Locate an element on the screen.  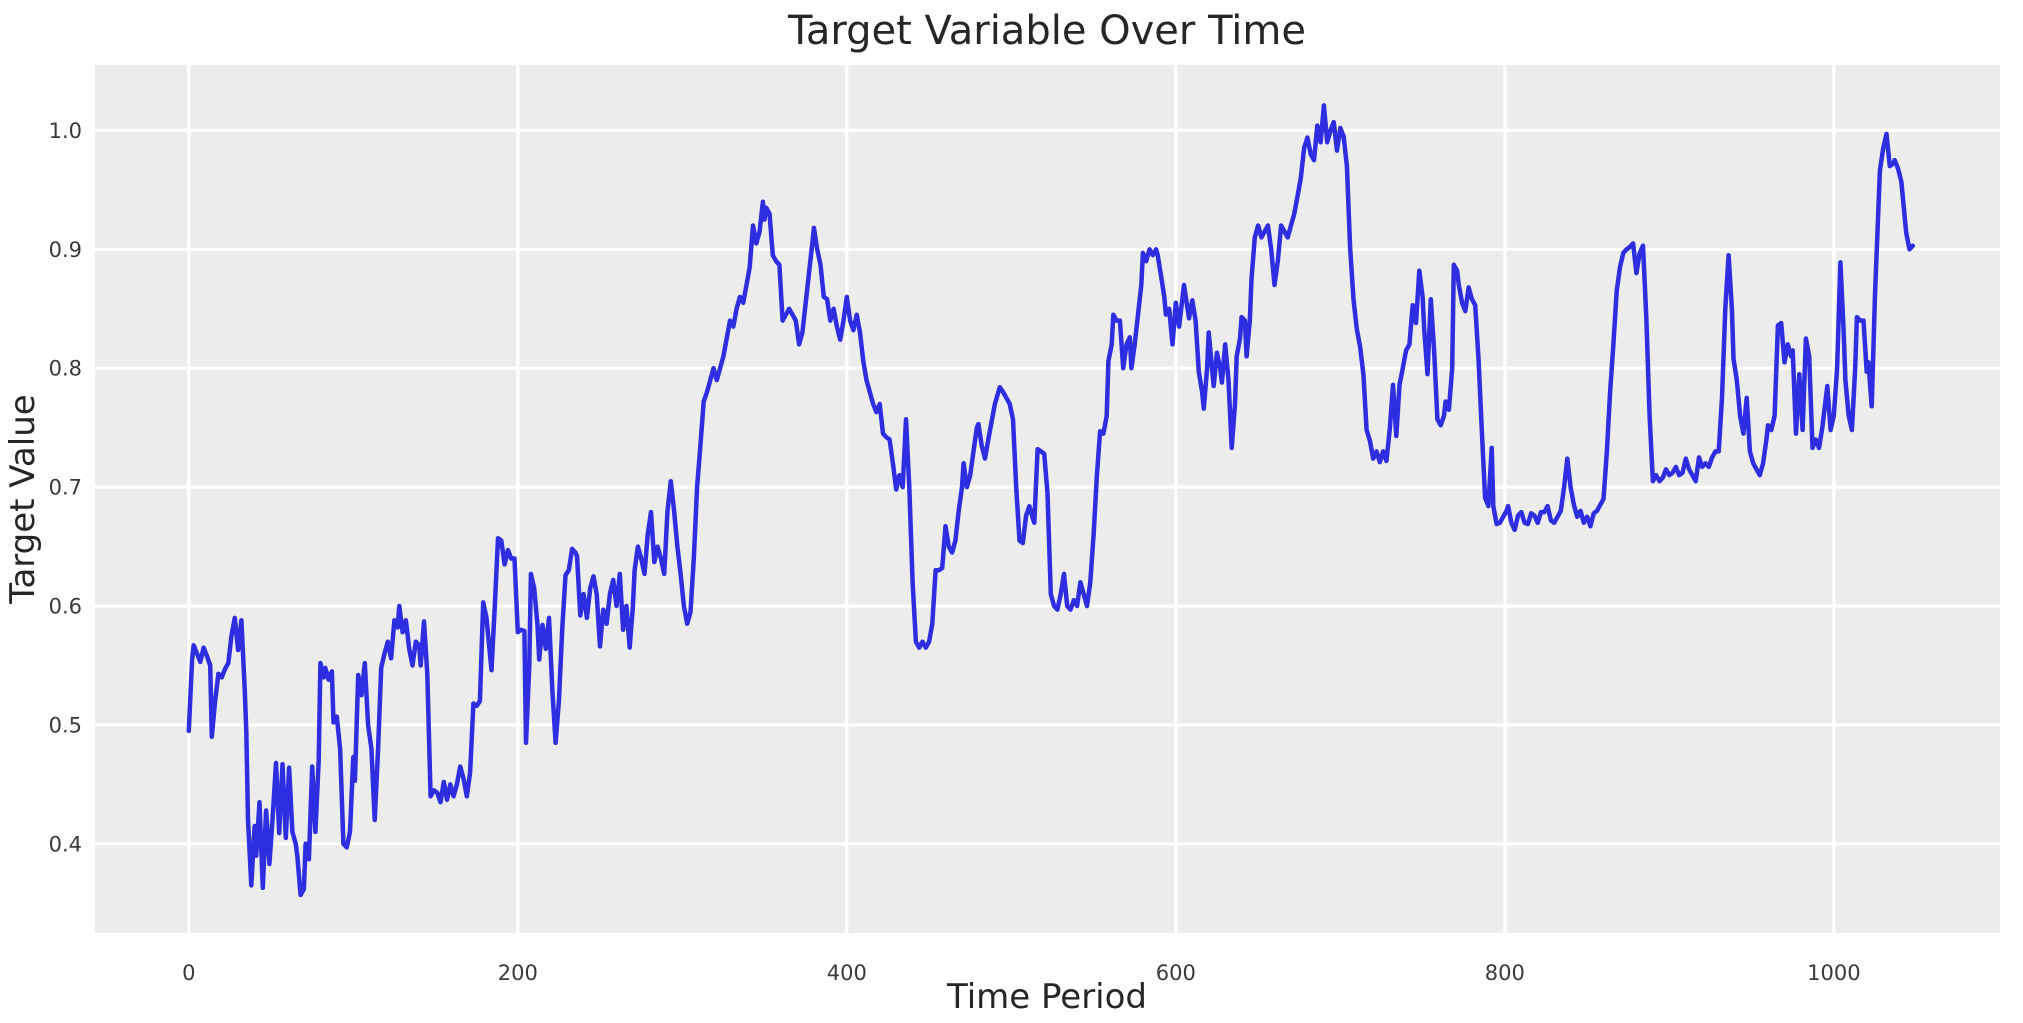
y-axis-tick-labels: 0.4 0.5 0.6 0.7 0.8 0.9 1.0 is located at coordinates (65, 487).